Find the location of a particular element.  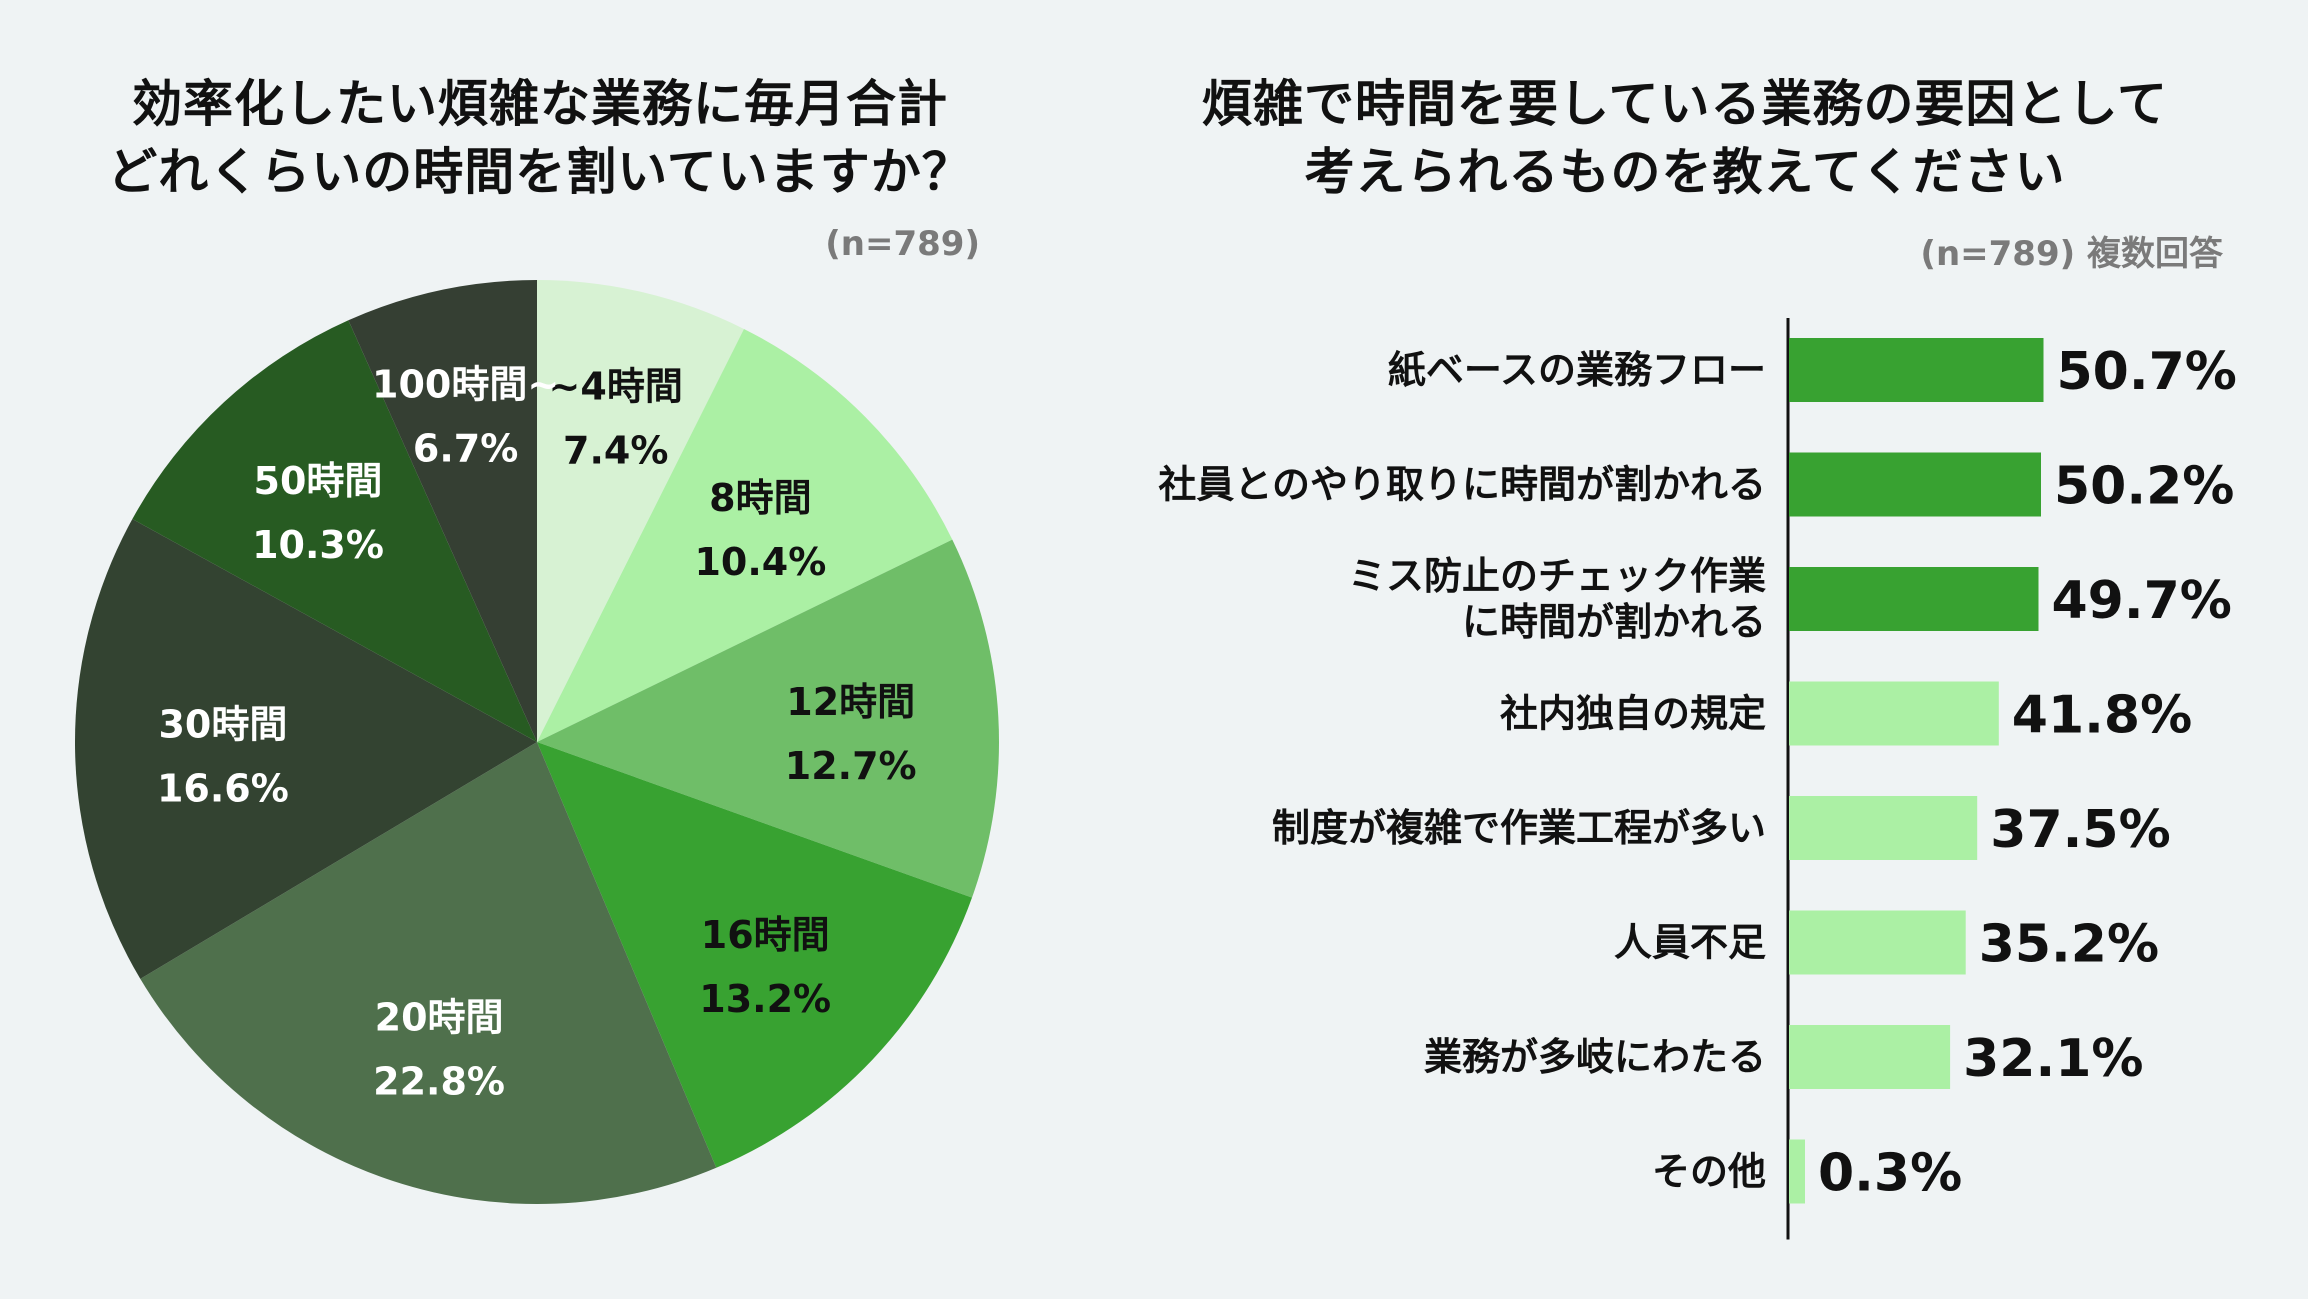

pie-slice-label: 8時間 is located at coordinates (760, 498).